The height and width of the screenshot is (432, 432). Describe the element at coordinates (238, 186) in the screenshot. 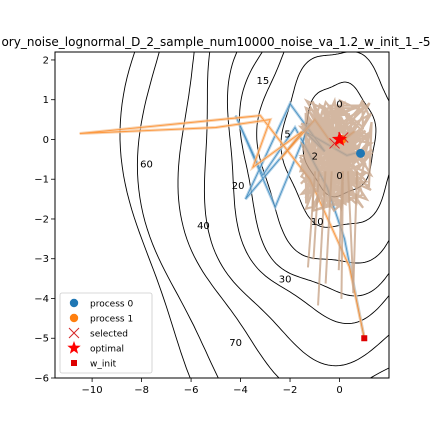

I see `contour-label: 20` at that location.